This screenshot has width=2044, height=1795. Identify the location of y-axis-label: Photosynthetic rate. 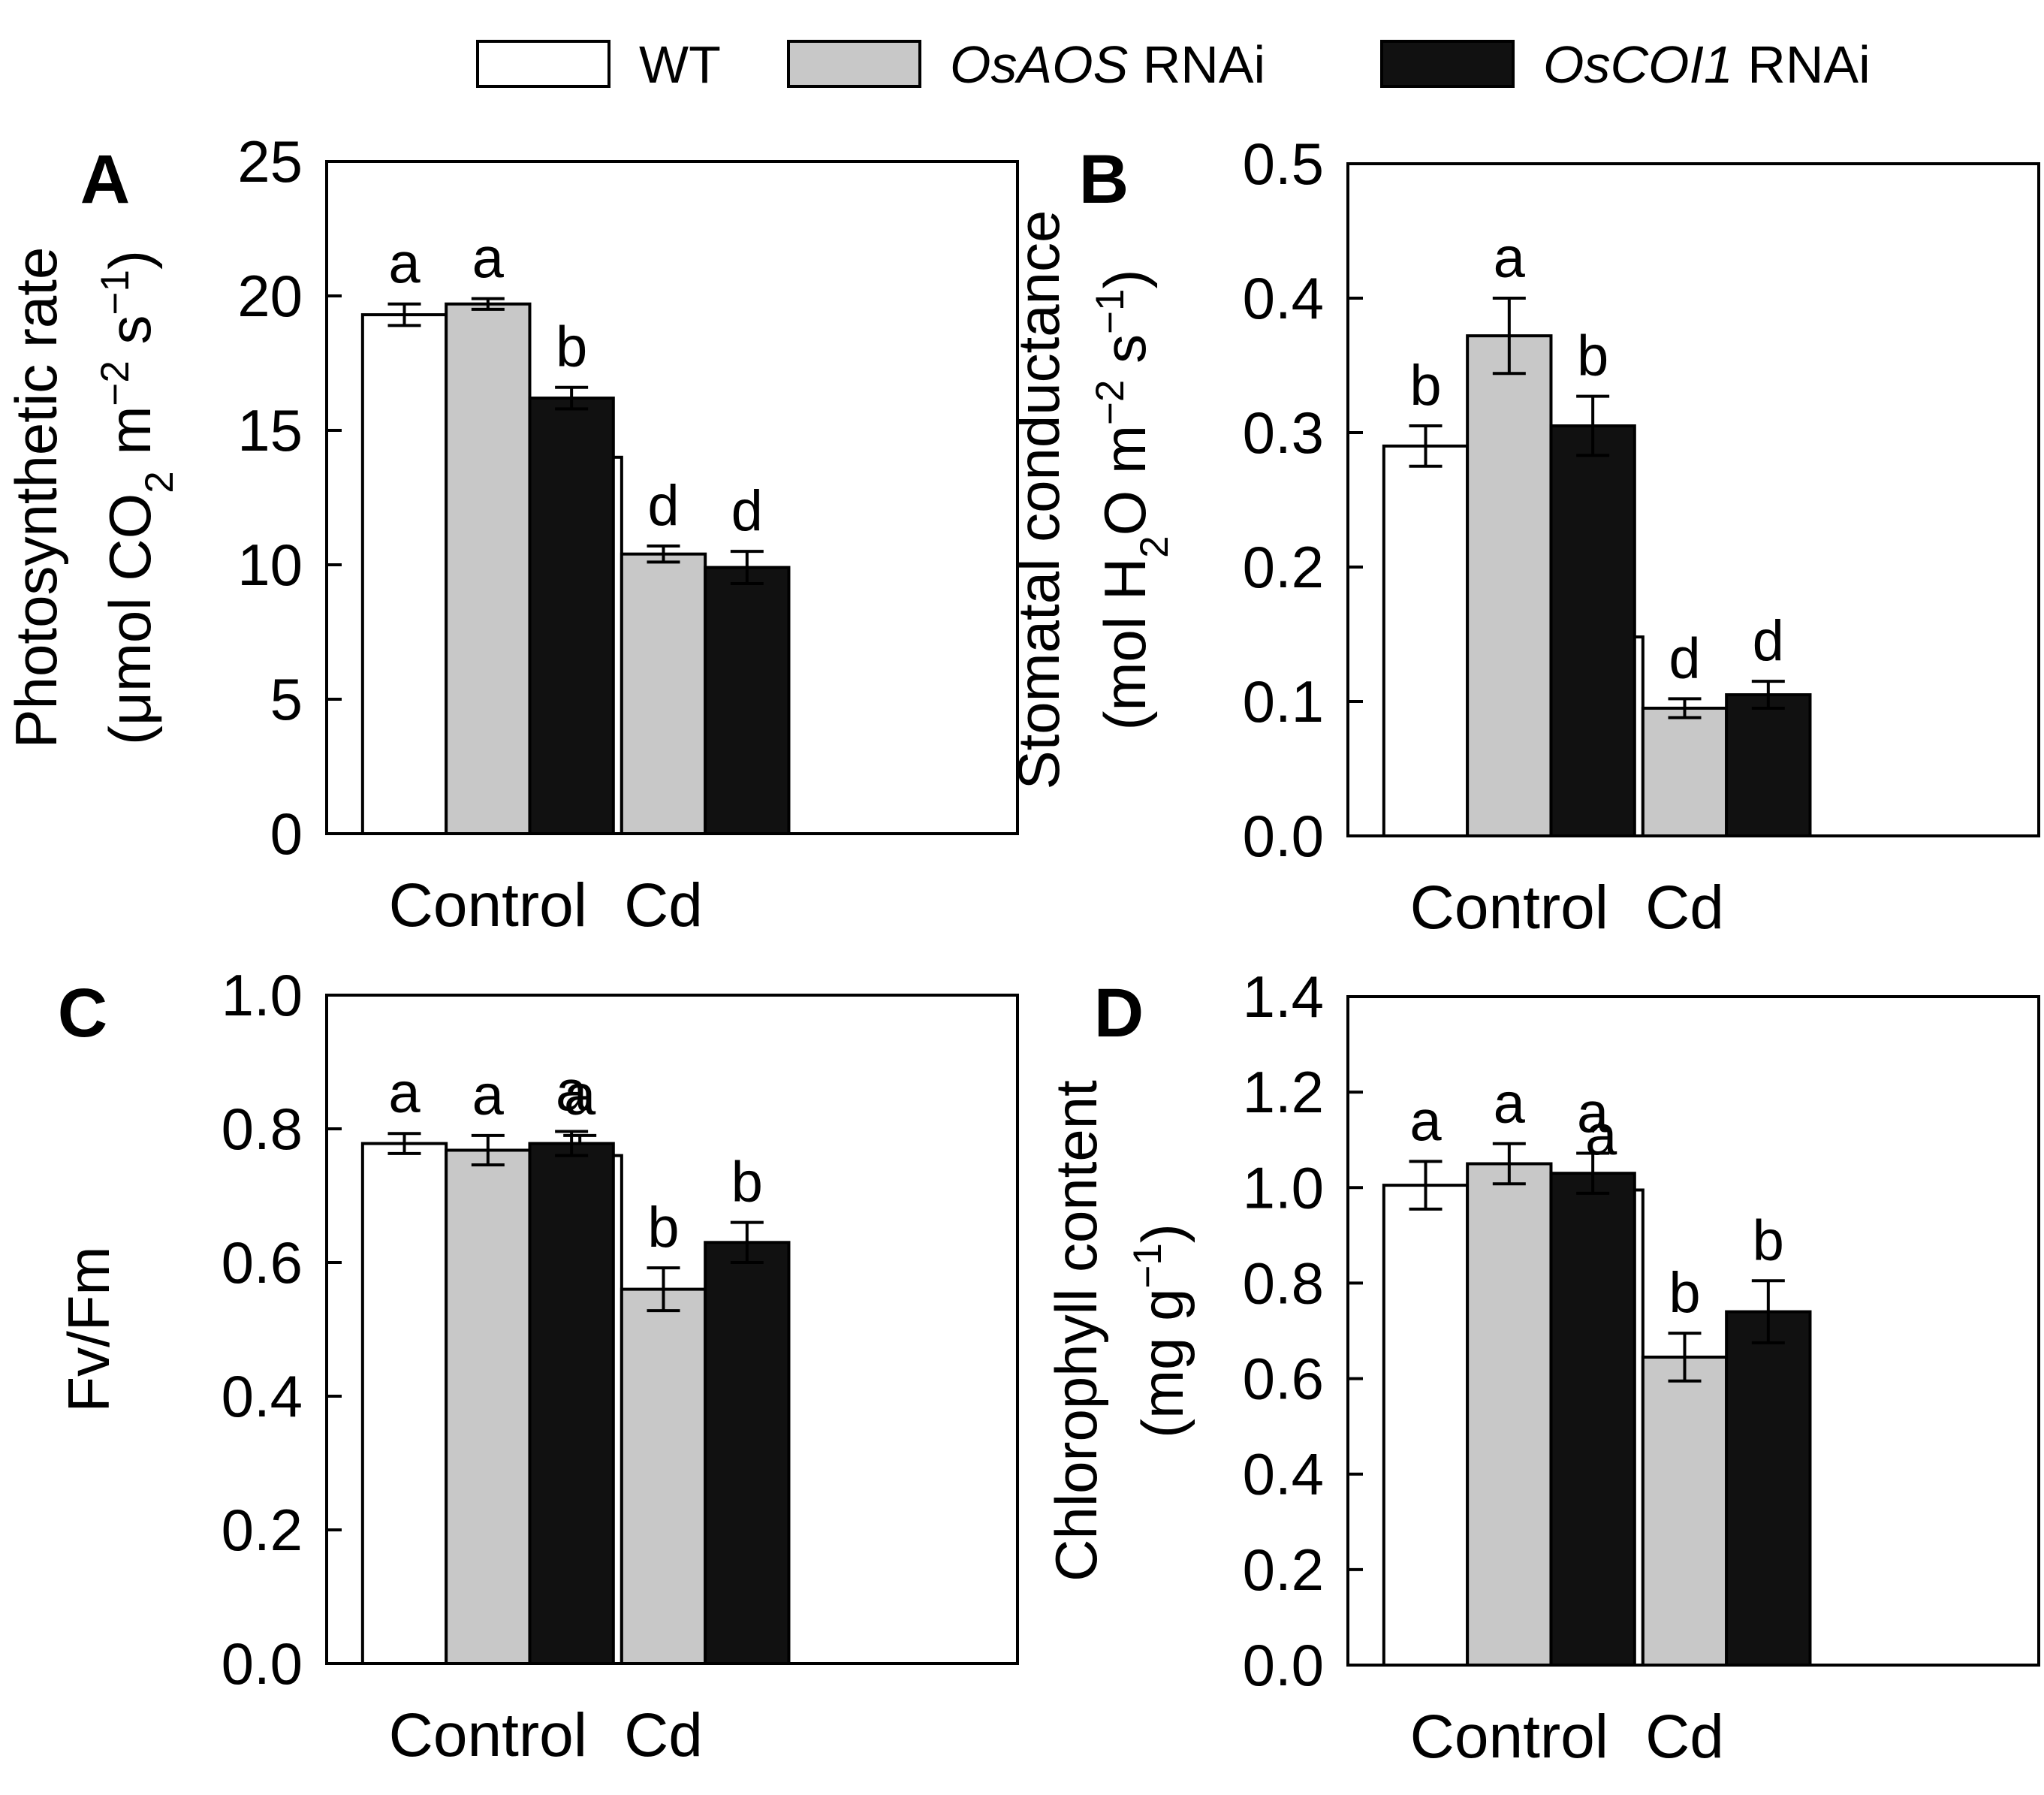
(36, 498).